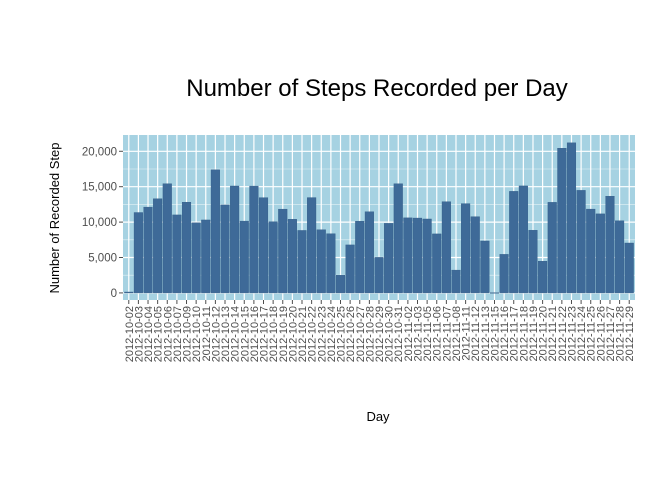 The height and width of the screenshot is (480, 672). I want to click on x-tick-label: 2012-10-04, so click(149, 334).